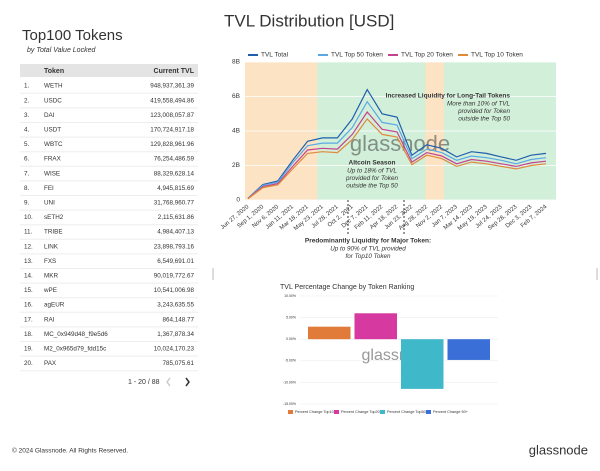 The image size is (600, 471). I want to click on tvl-value: 31,768,960.77, so click(174, 202).